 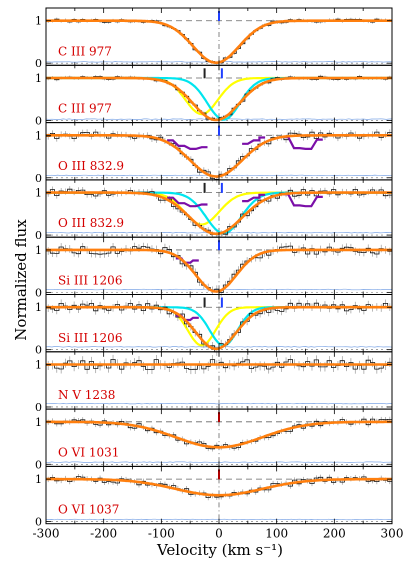 I want to click on panel-9: 0 1 O VI 1037, so click(x=214, y=497).